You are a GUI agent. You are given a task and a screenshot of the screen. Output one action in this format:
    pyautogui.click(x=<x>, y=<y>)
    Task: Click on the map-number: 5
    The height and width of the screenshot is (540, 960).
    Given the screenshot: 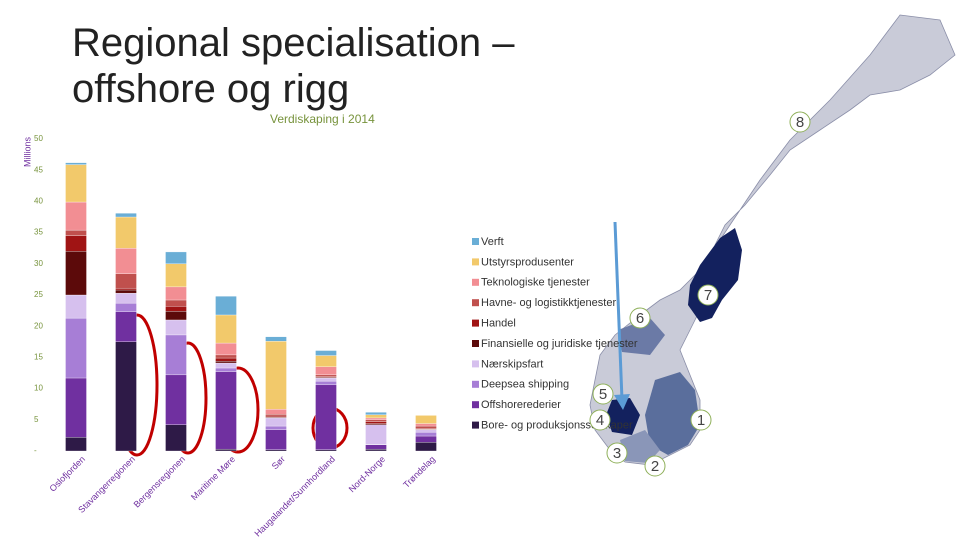 What is the action you would take?
    pyautogui.click(x=603, y=394)
    